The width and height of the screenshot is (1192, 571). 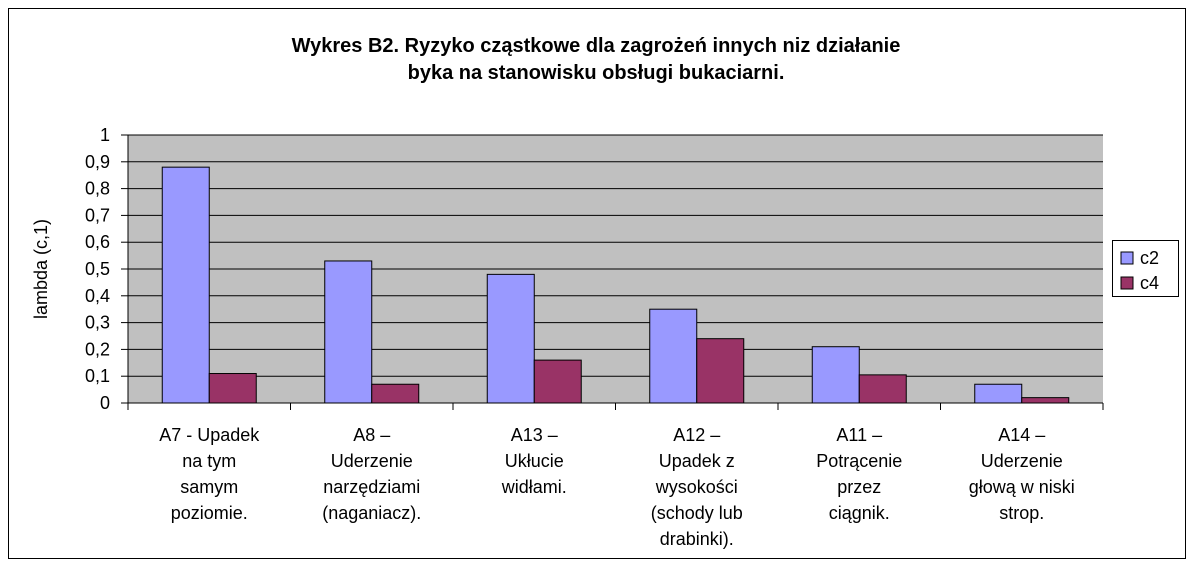 I want to click on x-tick-label-line: (naganiacz)., so click(x=371, y=513).